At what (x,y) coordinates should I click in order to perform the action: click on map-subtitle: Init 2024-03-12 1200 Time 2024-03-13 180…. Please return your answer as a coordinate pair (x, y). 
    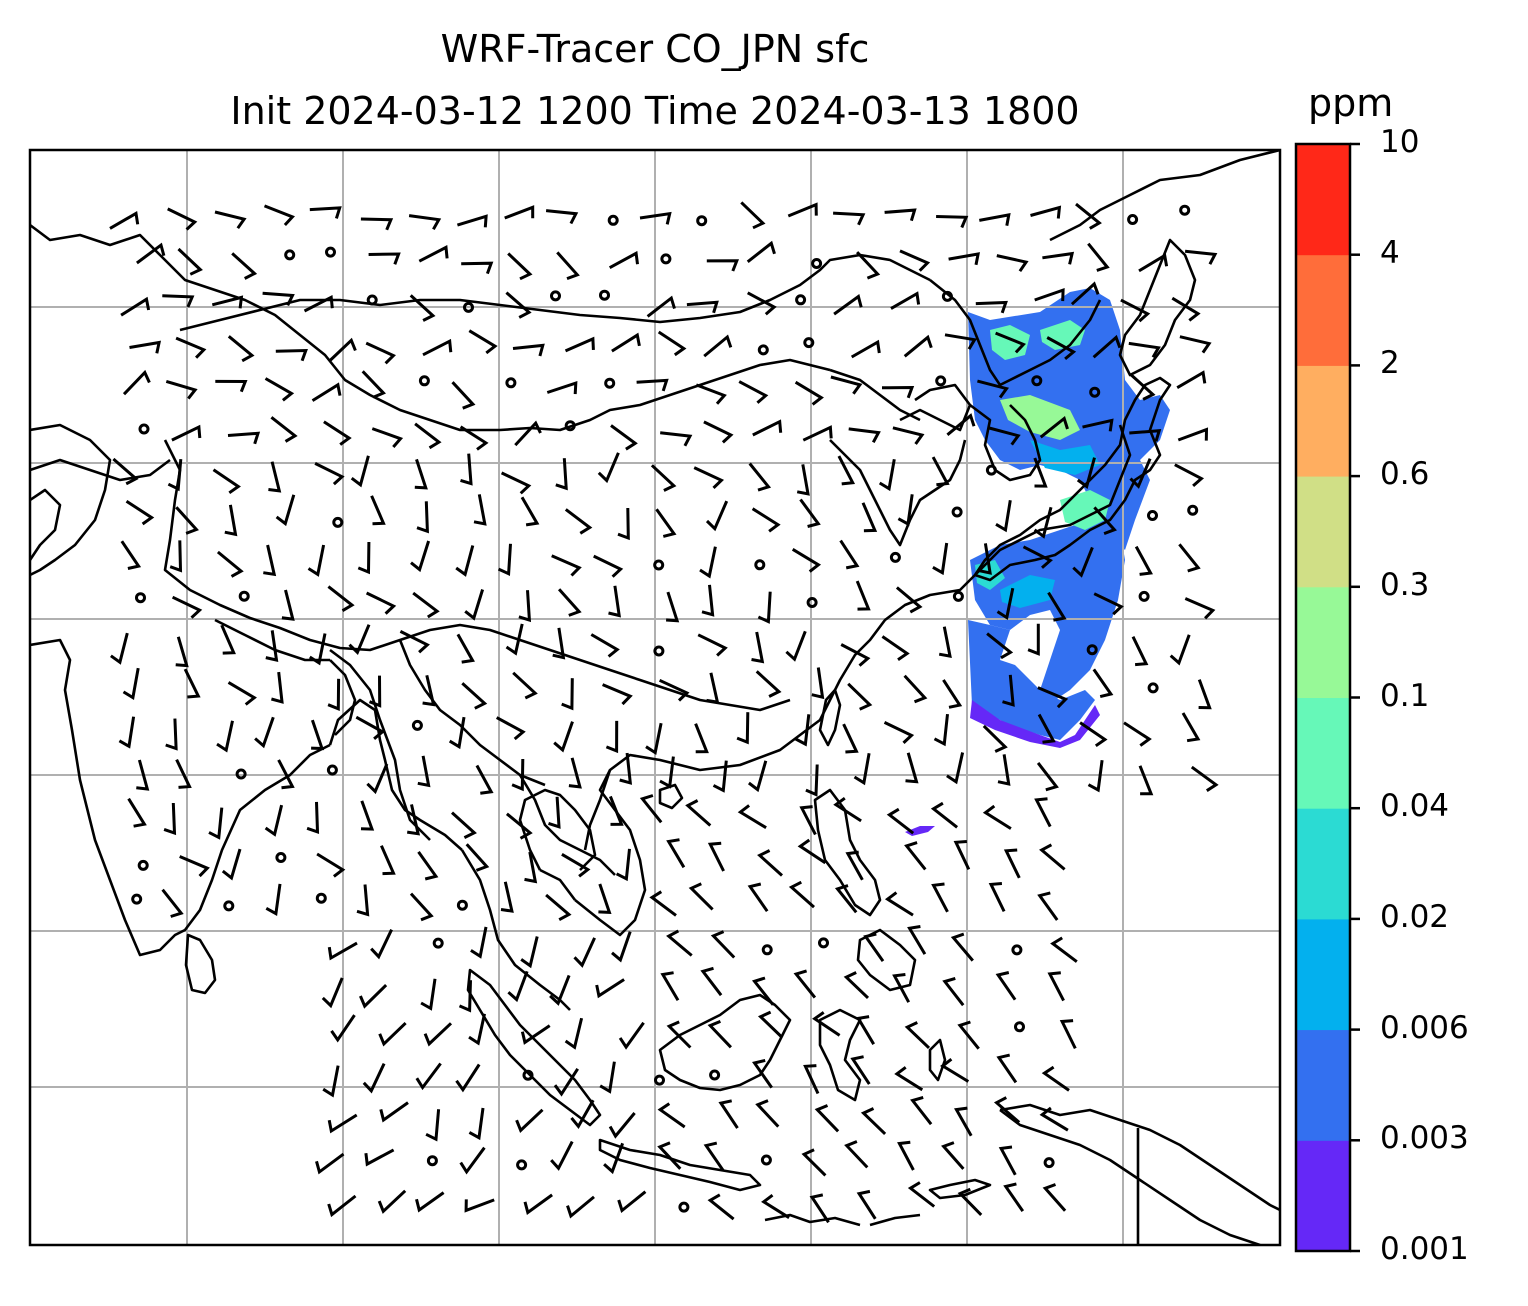
    Looking at the image, I should click on (655, 111).